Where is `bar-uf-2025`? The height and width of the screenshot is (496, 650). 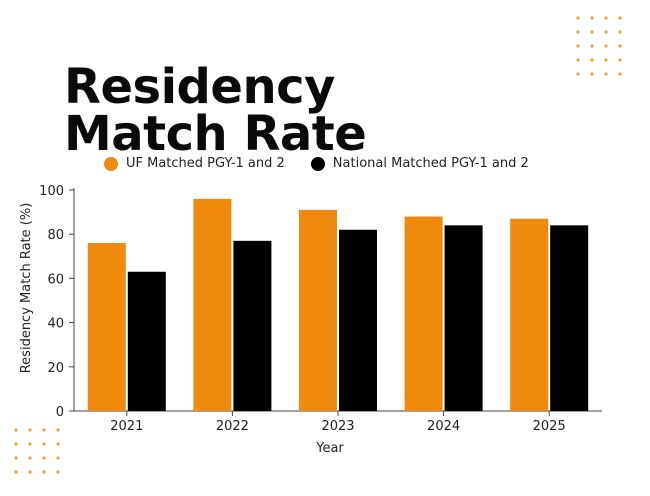 bar-uf-2025 is located at coordinates (529, 314).